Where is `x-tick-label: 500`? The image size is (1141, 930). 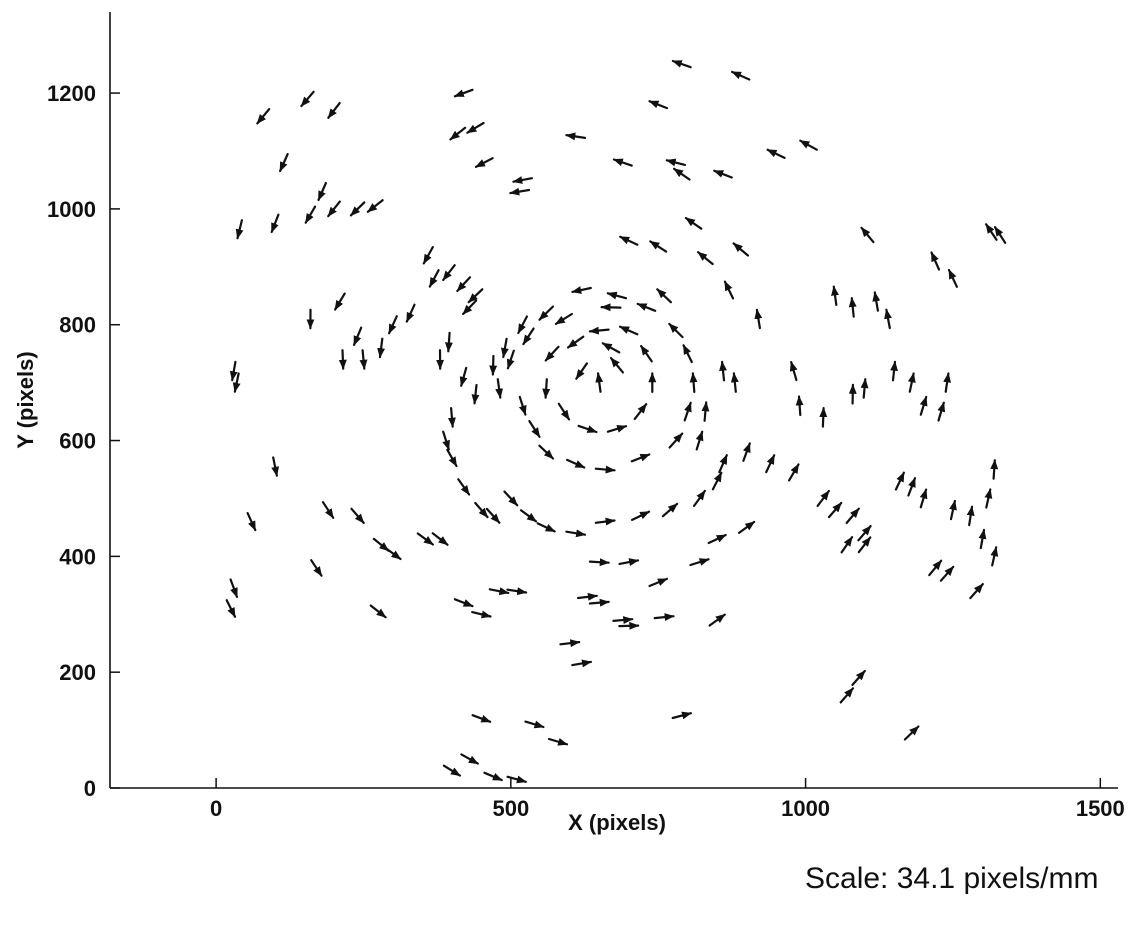
x-tick-label: 500 is located at coordinates (510, 808).